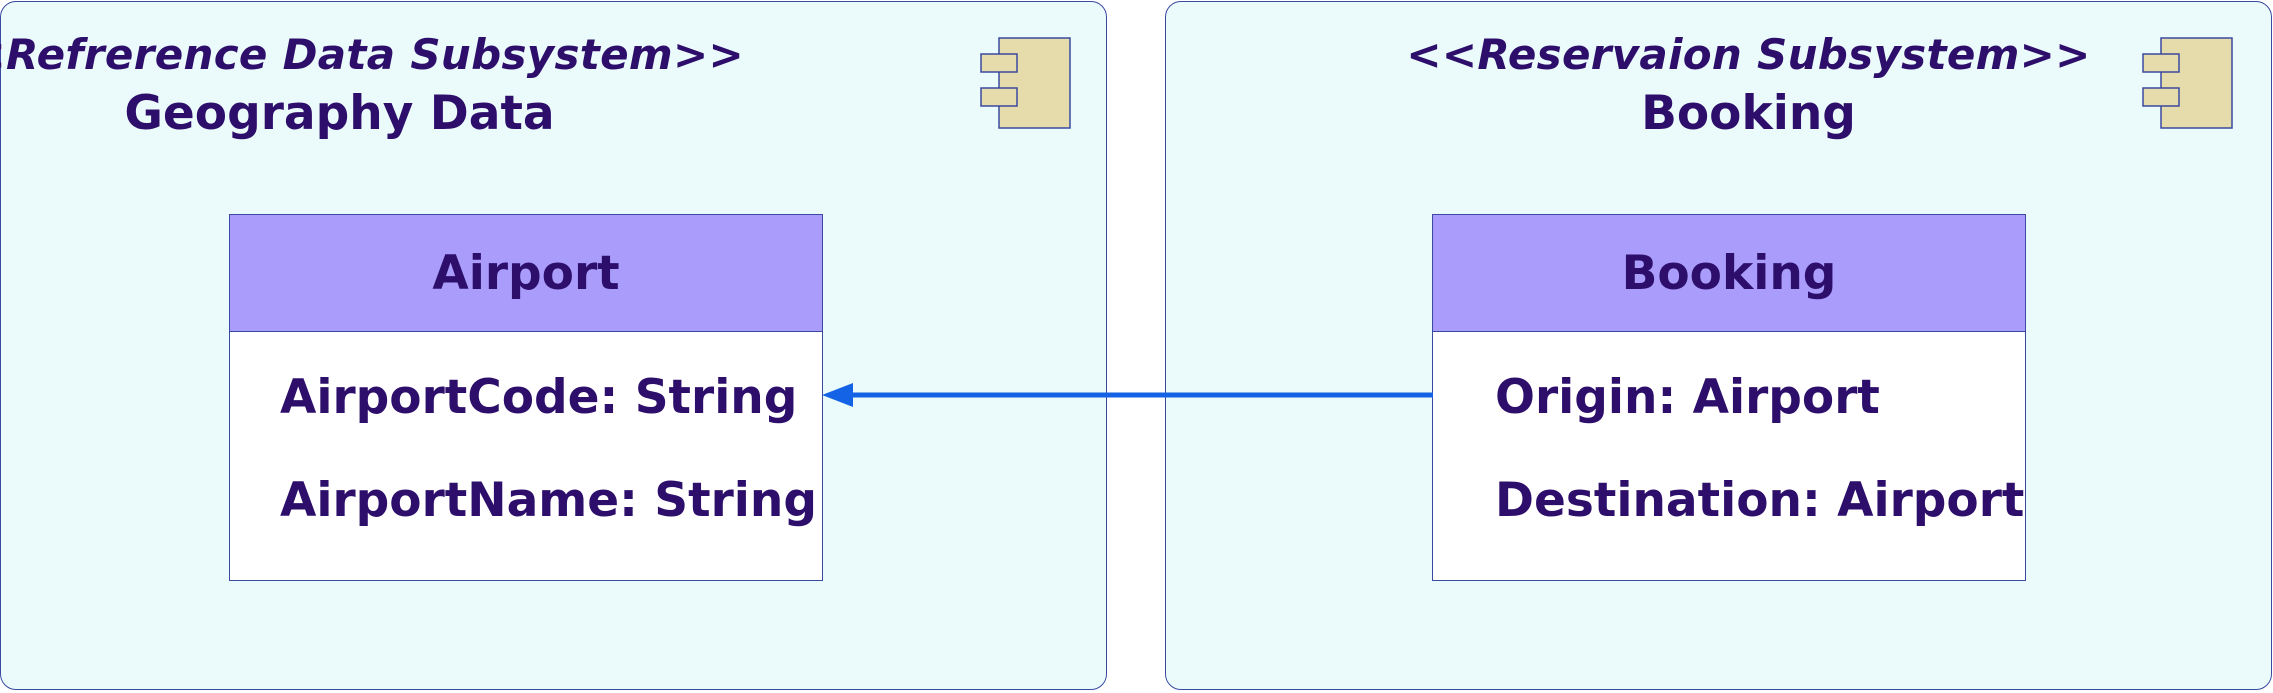 This screenshot has width=2273, height=693. I want to click on class-name-airport: Airport, so click(526, 273).